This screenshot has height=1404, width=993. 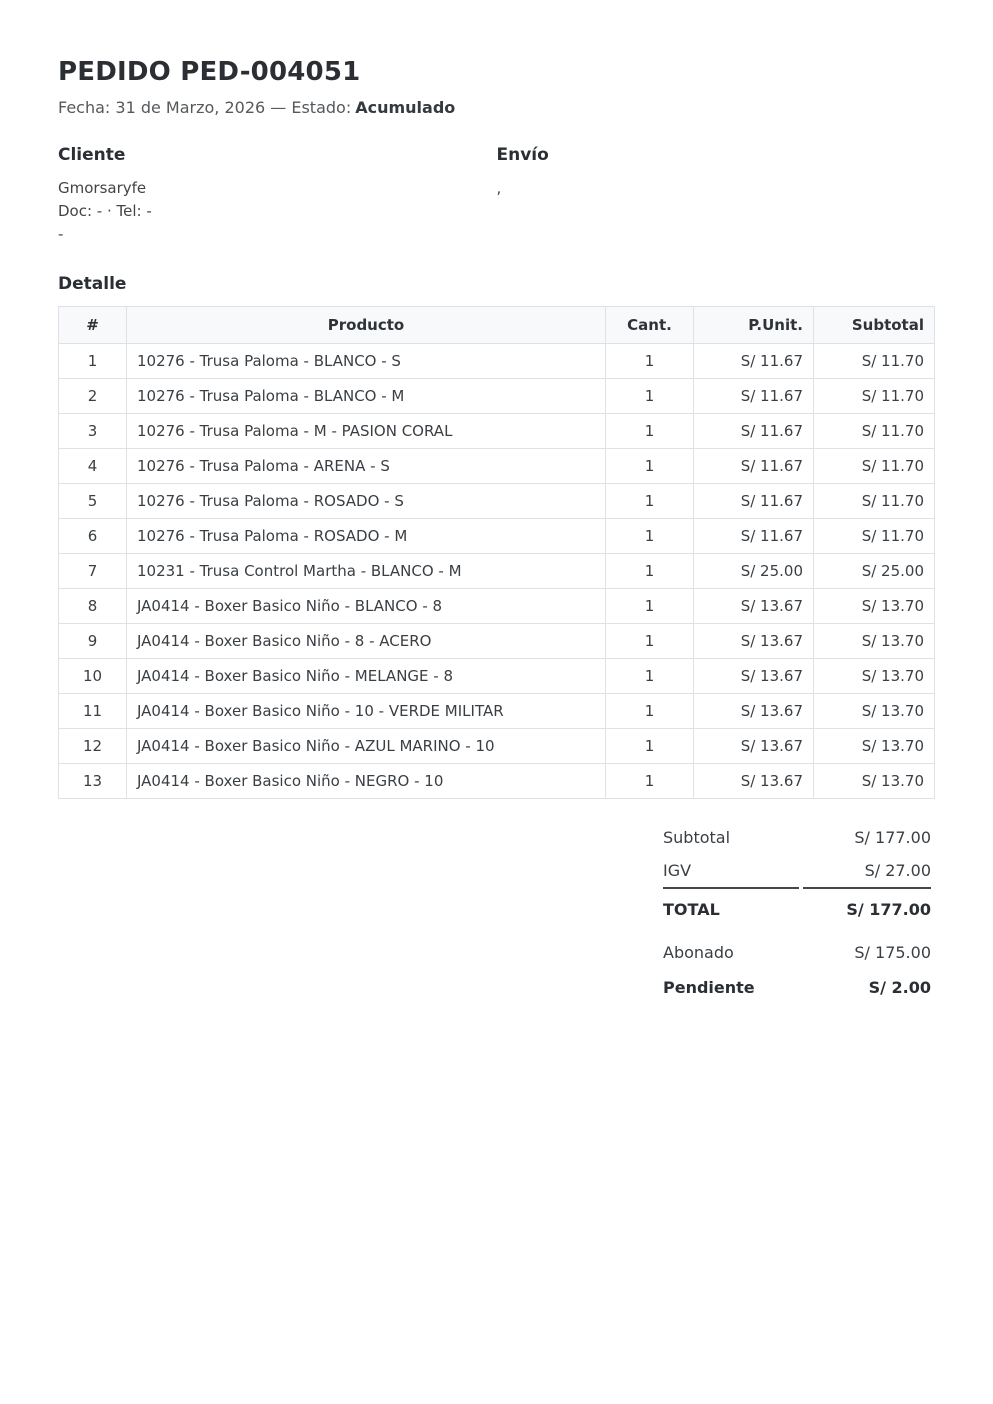 I want to click on cell-num: 11, so click(x=92, y=711).